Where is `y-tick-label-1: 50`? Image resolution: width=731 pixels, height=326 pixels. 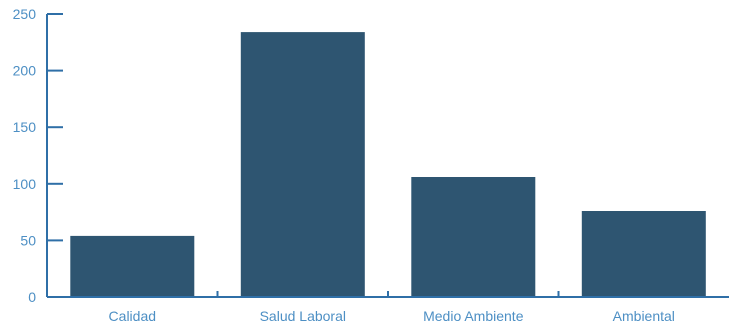 y-tick-label-1: 50 is located at coordinates (28, 240).